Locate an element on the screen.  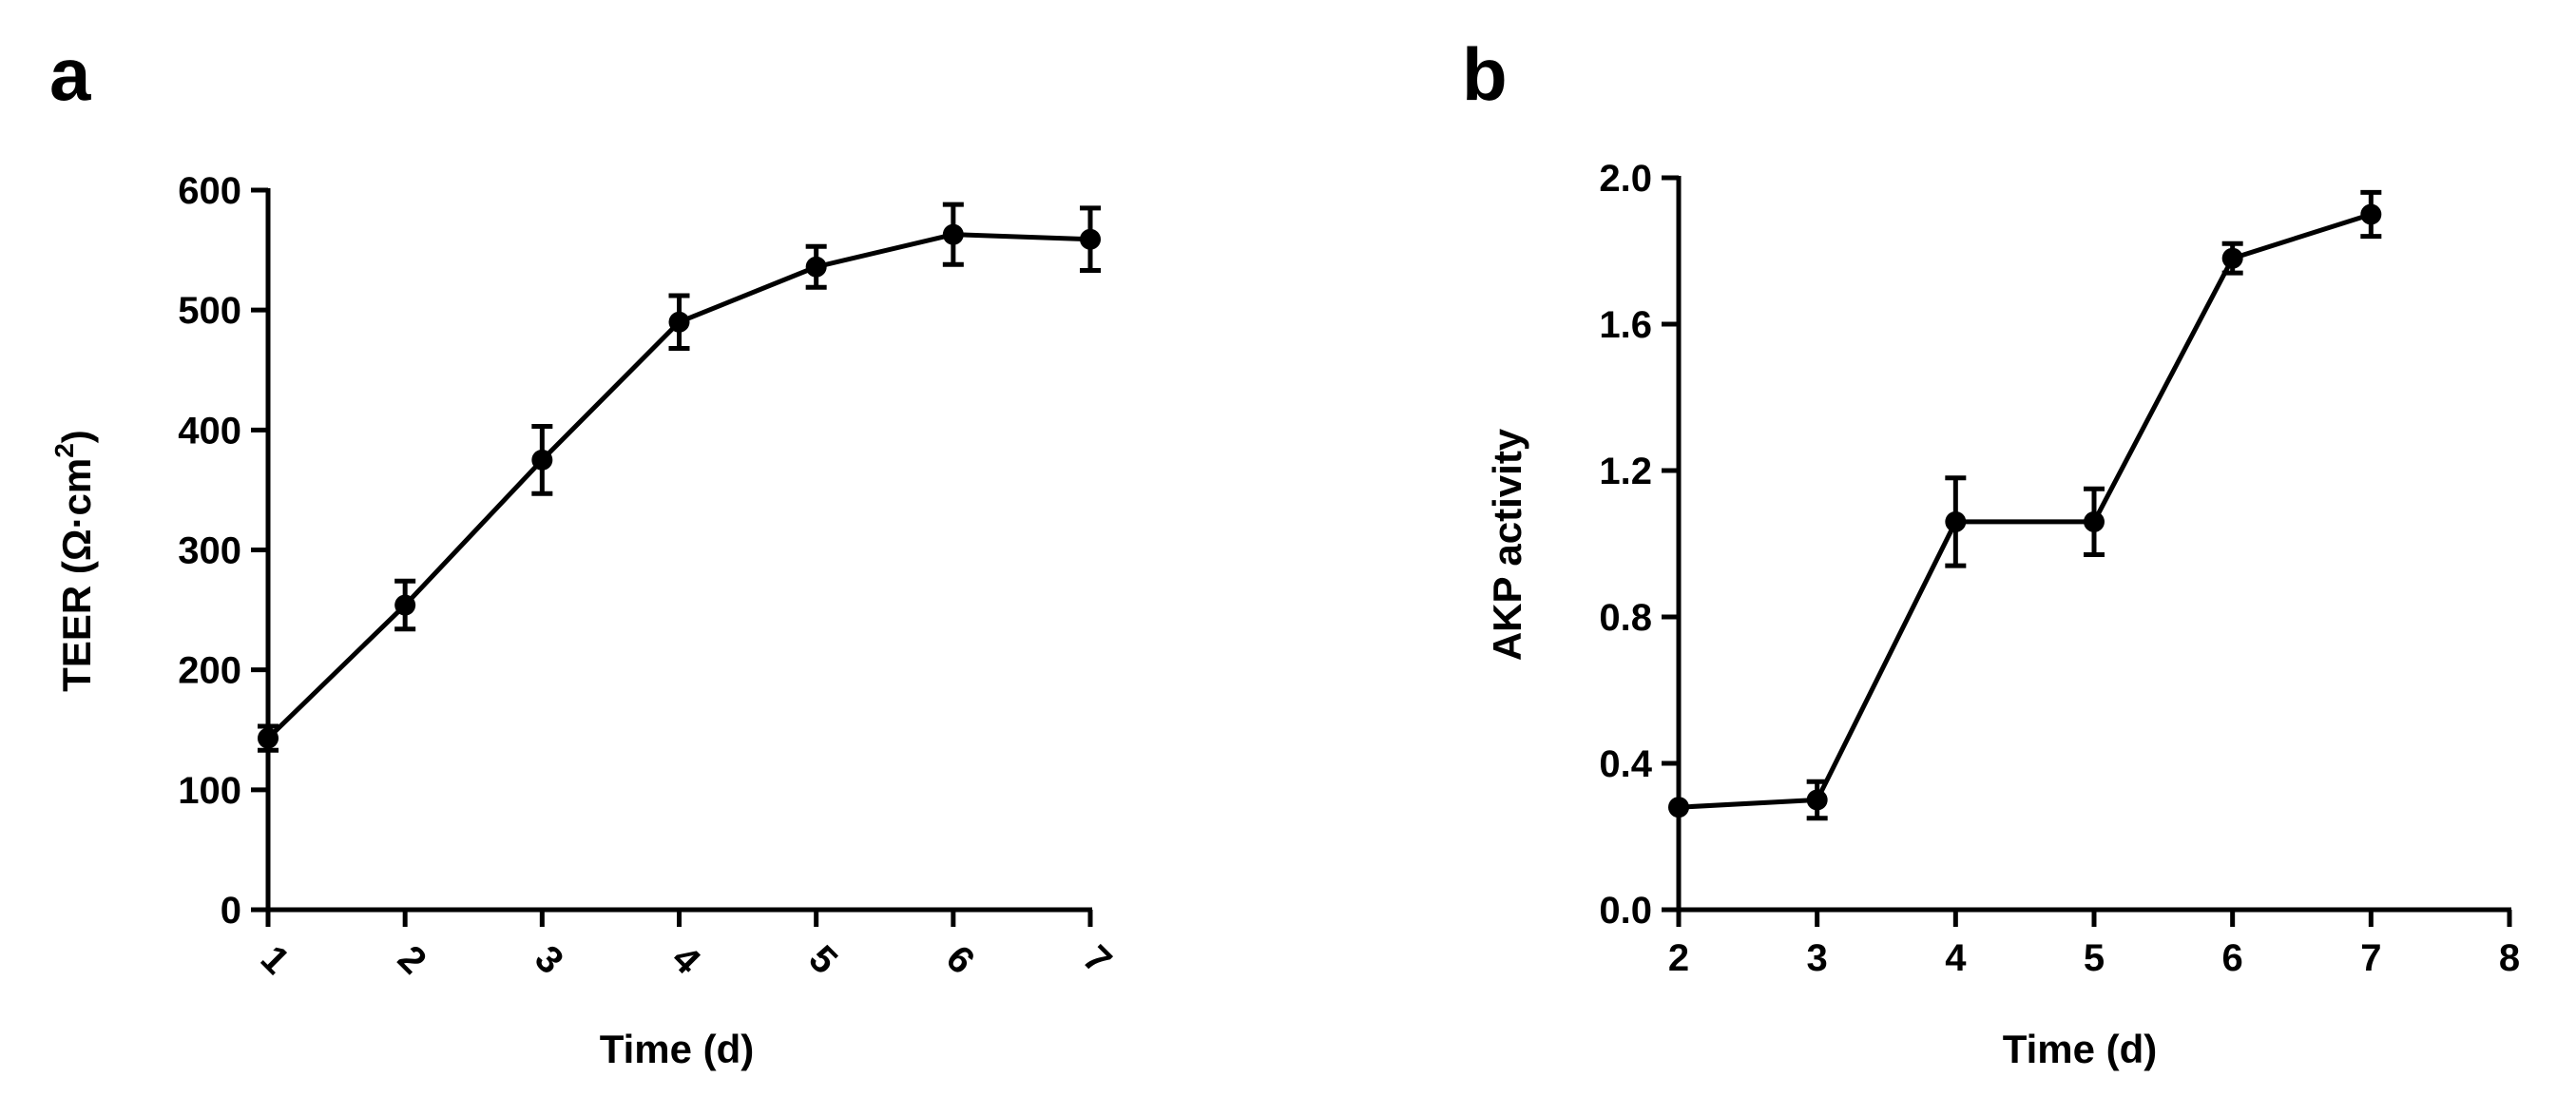
panel-a-xtick-label: 1 is located at coordinates (275, 959).